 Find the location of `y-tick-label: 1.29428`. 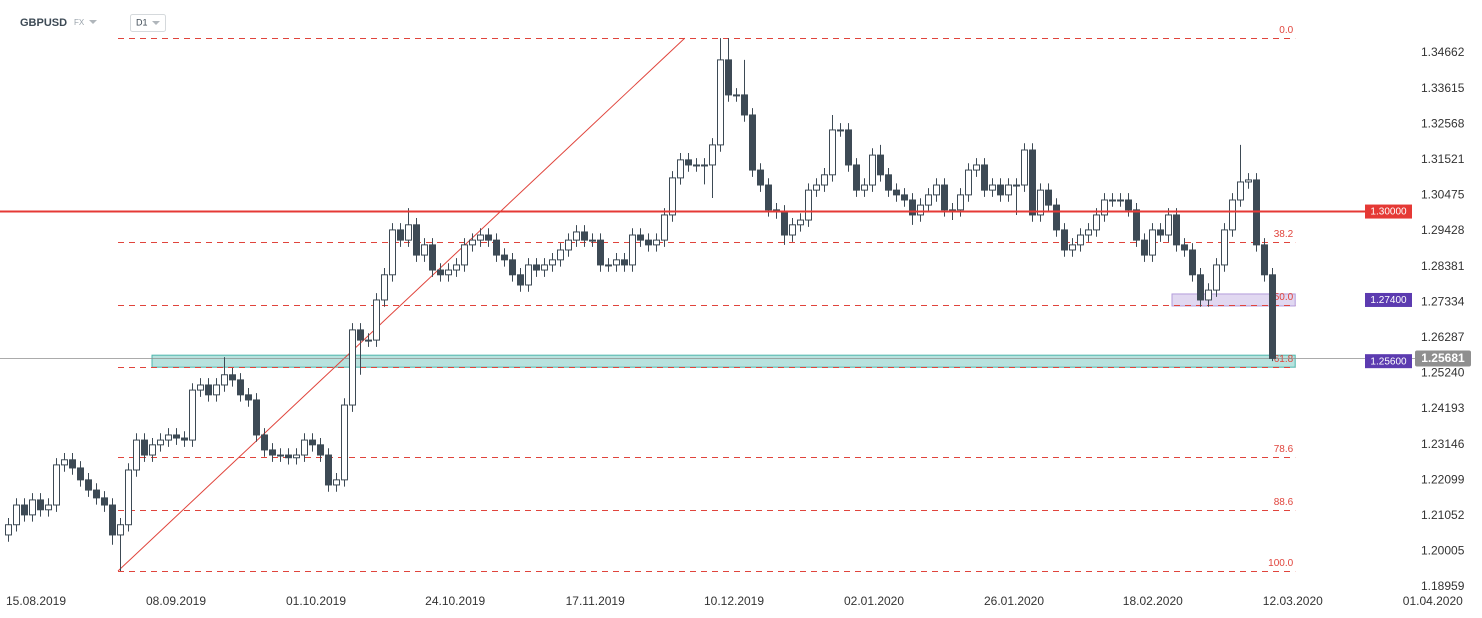

y-tick-label: 1.29428 is located at coordinates (1443, 230).